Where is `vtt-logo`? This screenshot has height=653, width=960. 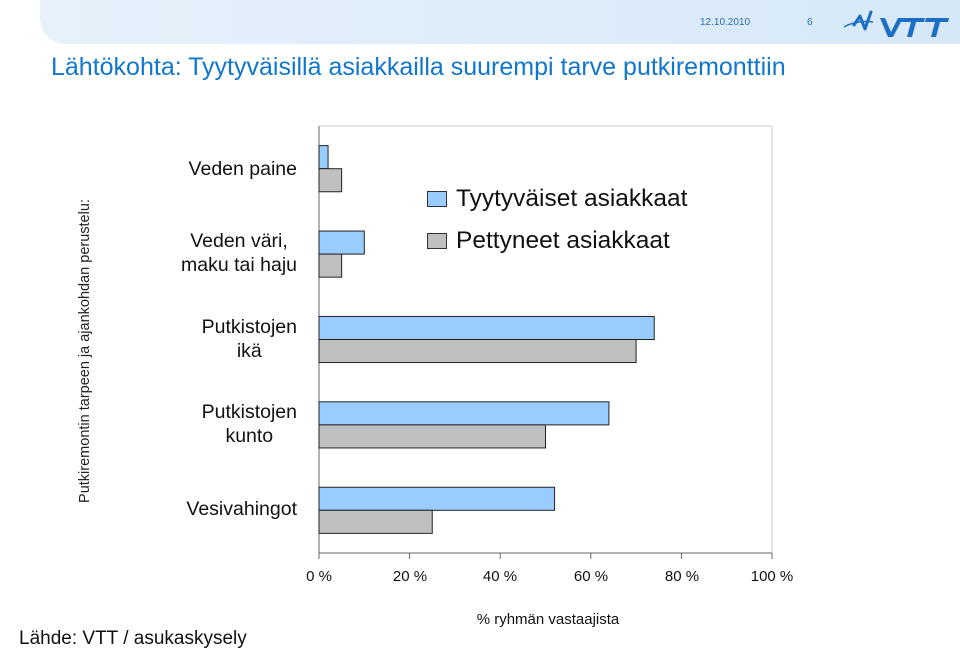
vtt-logo is located at coordinates (896, 23).